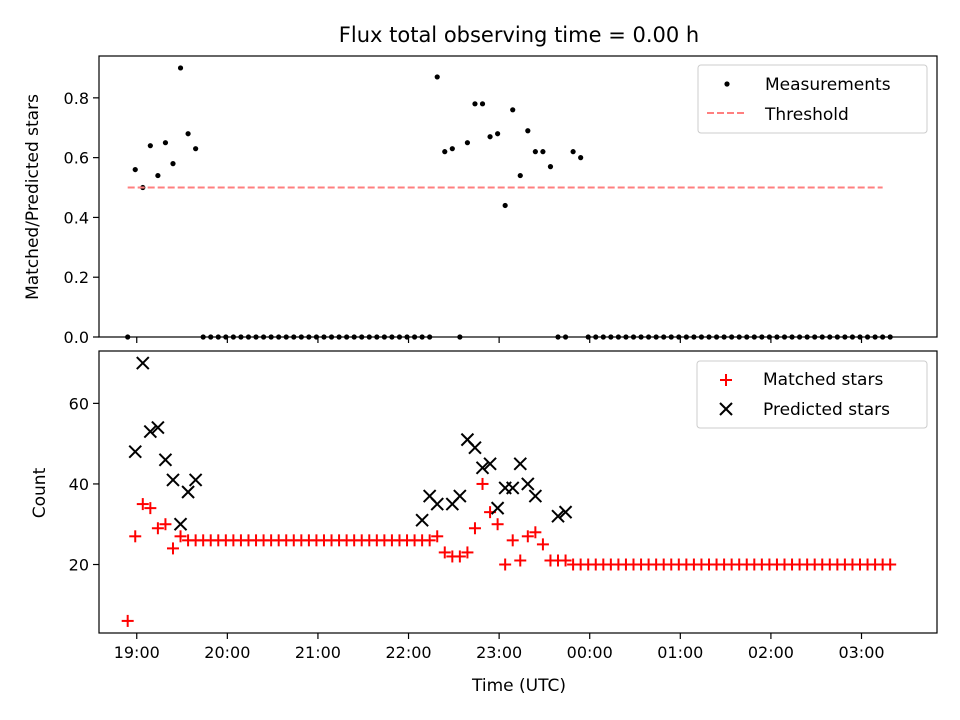  Describe the element at coordinates (408, 652) in the screenshot. I see `x-tick-label: 22:00` at that location.